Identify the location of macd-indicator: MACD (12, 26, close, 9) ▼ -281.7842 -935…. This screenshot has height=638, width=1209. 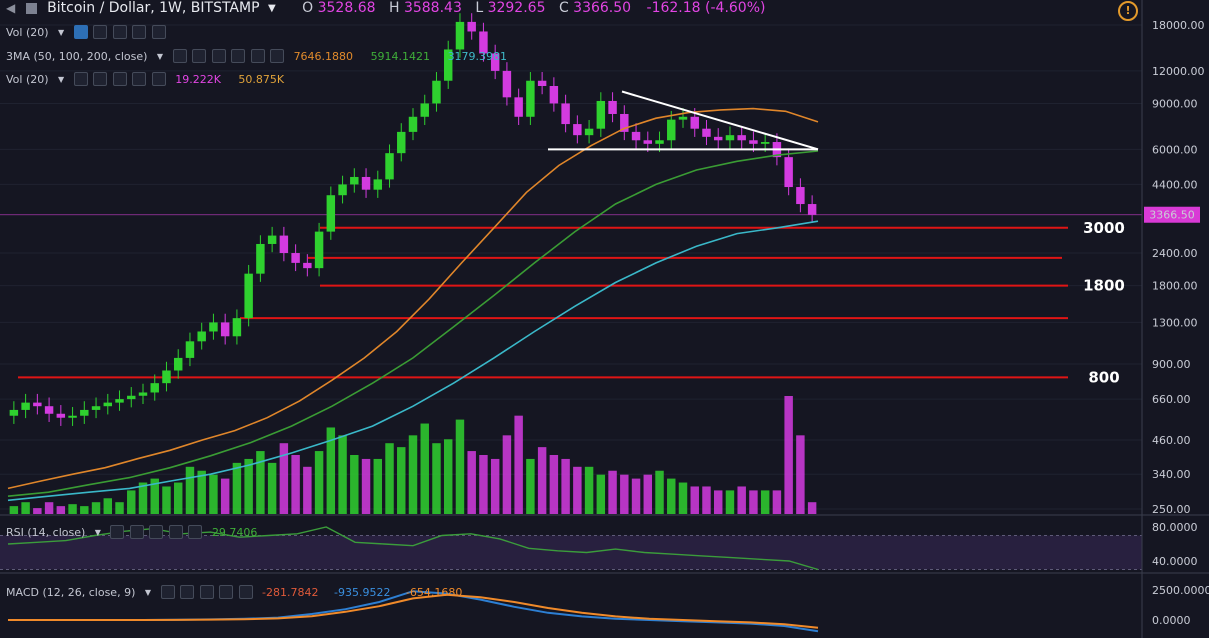
(237, 592).